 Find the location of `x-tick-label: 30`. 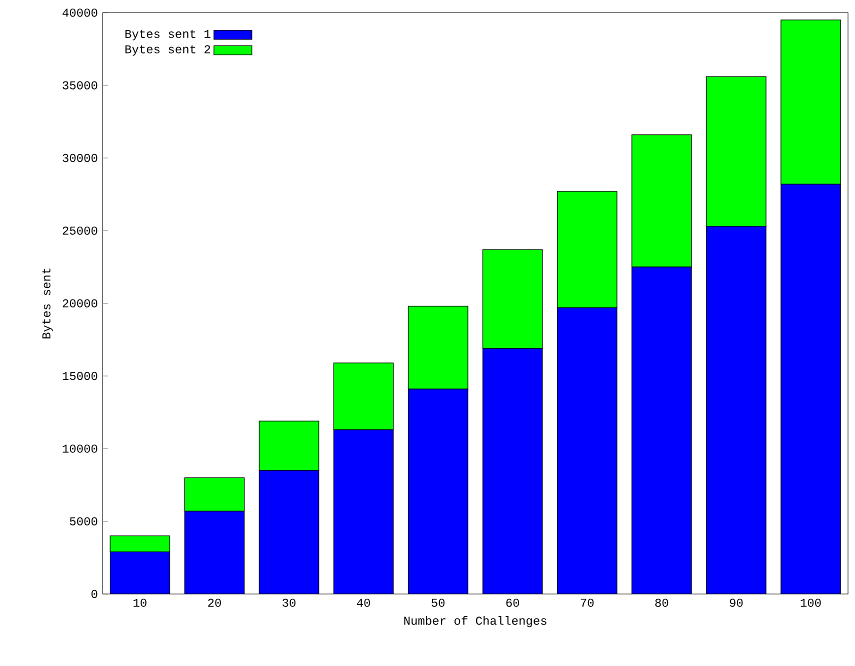

x-tick-label: 30 is located at coordinates (289, 602).